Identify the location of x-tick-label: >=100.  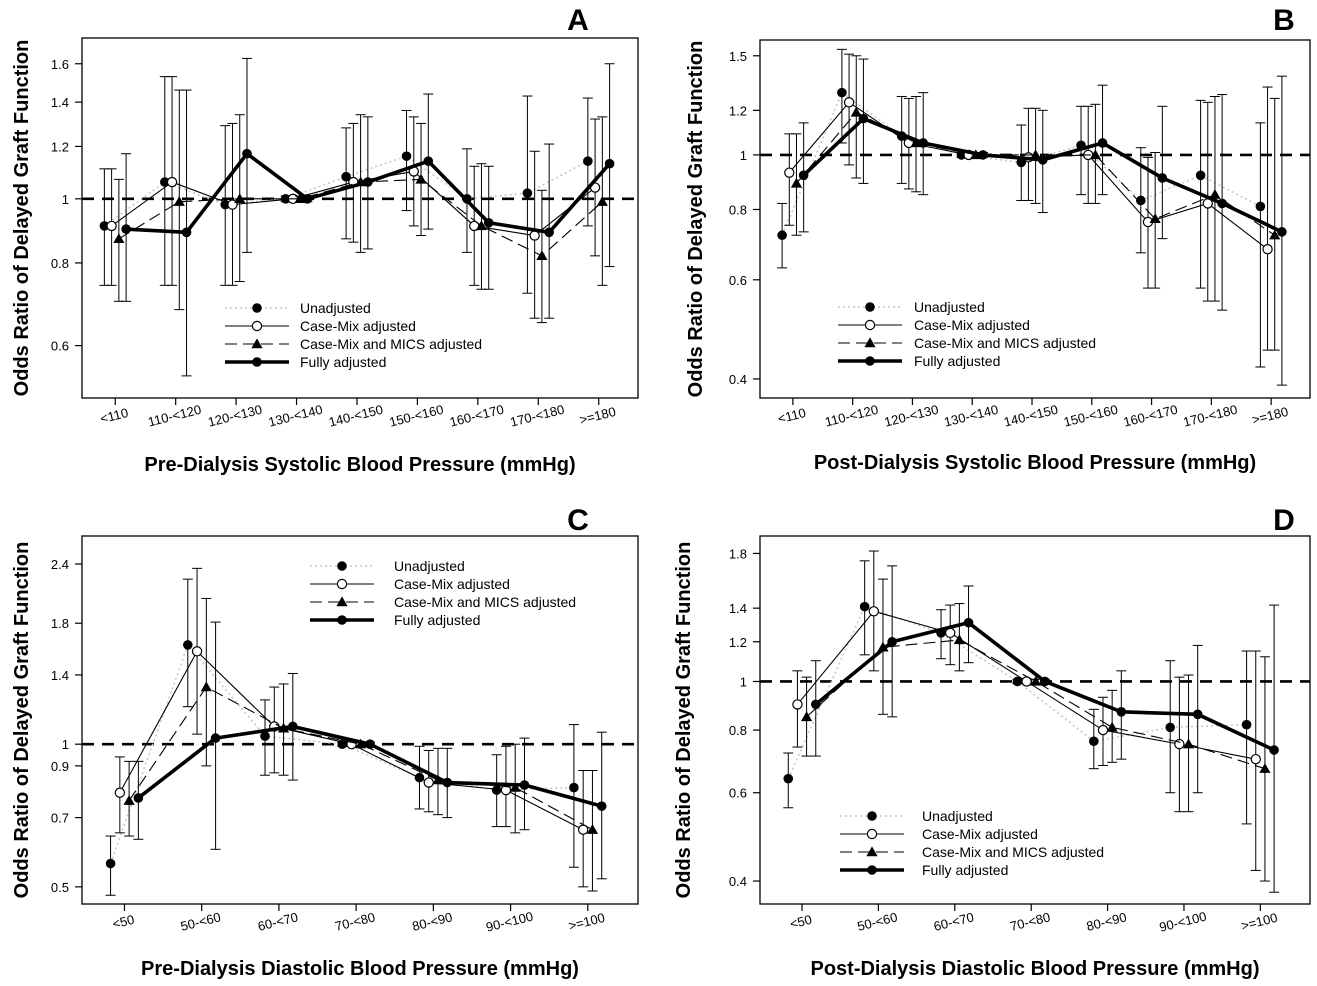
(1259, 921).